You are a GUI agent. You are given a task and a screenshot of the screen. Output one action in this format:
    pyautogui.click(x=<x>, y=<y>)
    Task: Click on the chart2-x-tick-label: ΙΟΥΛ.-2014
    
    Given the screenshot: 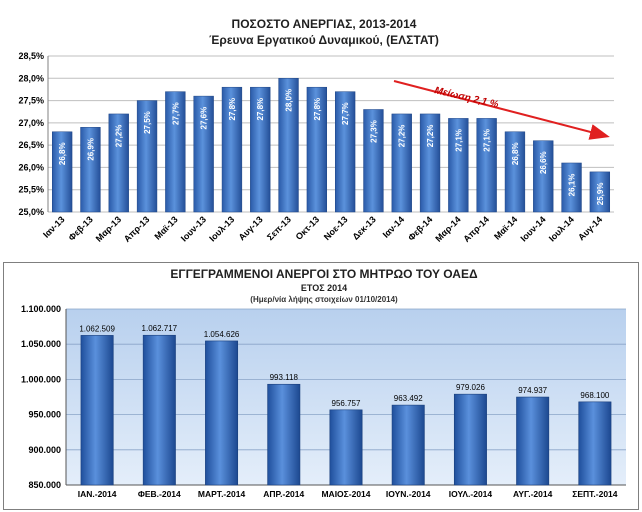 What is the action you would take?
    pyautogui.click(x=471, y=494)
    